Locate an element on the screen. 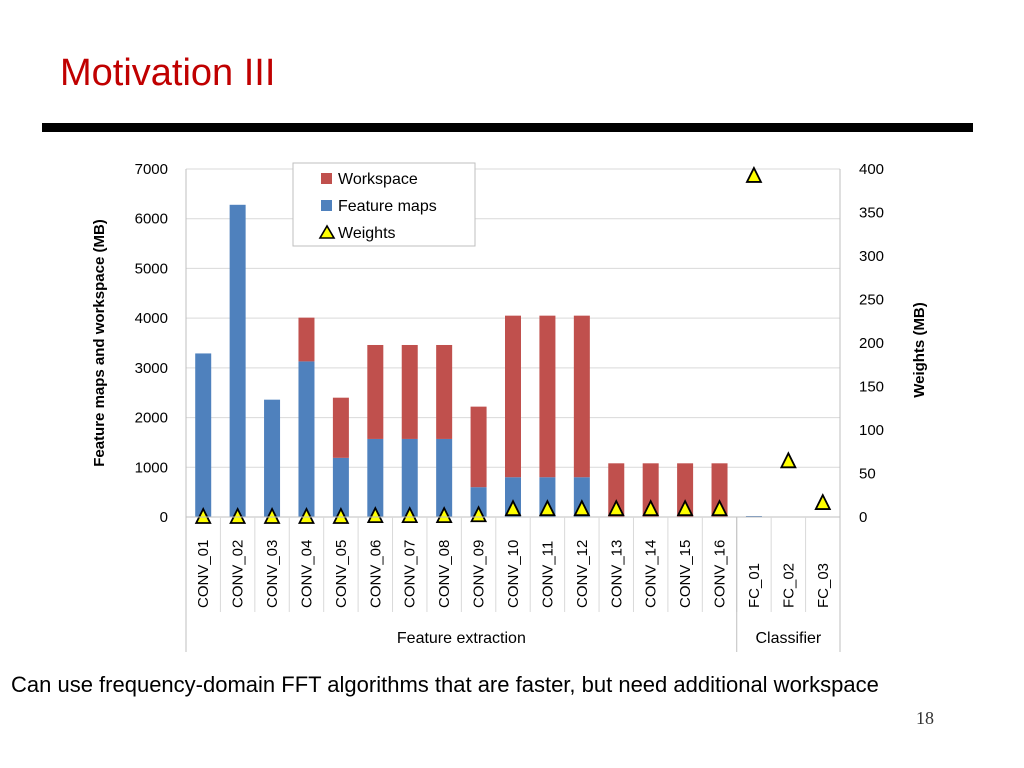 The height and width of the screenshot is (768, 1024). x-tick-label: CONV_10 is located at coordinates (513, 574).